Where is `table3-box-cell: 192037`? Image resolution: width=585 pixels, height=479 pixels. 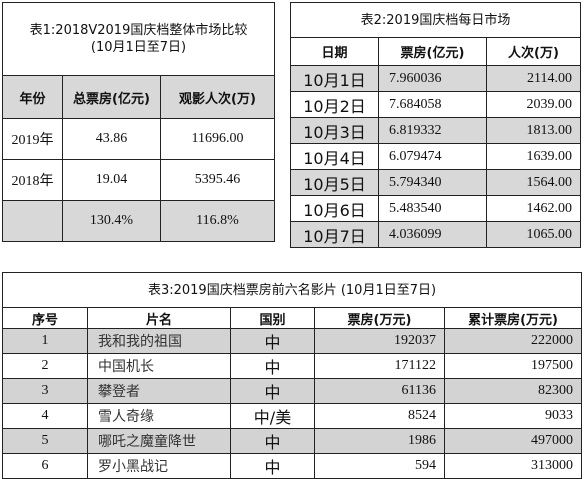
table3-box-cell: 192037 is located at coordinates (379, 341).